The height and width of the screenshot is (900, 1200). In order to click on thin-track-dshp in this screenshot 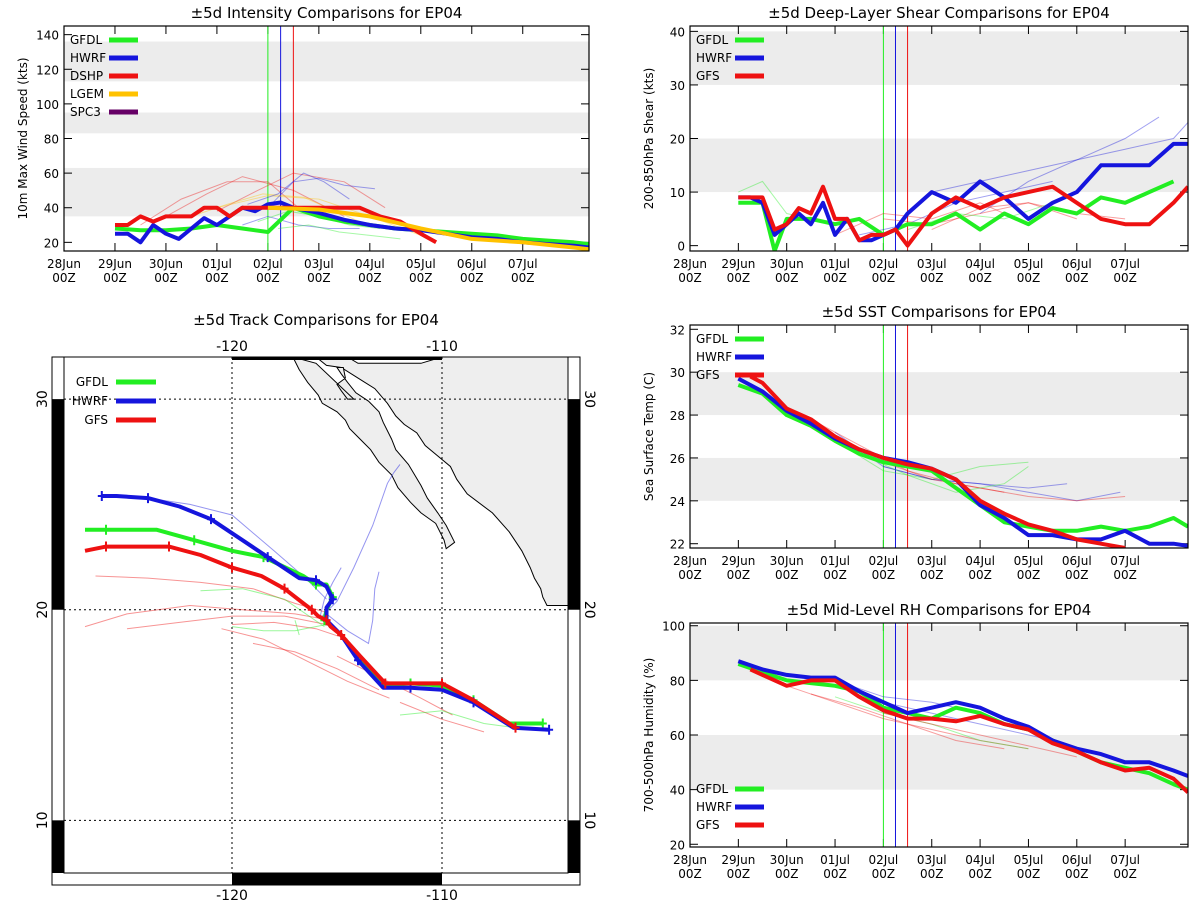, I will do `click(301, 192)`.